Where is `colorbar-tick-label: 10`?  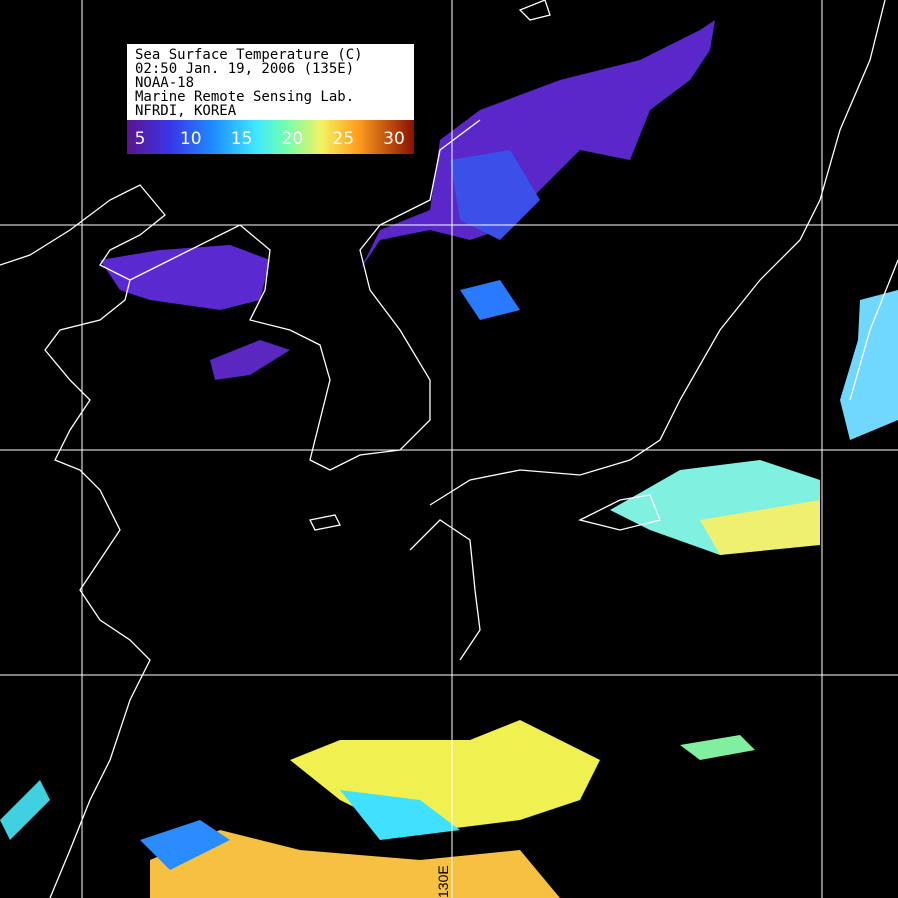 colorbar-tick-label: 10 is located at coordinates (191, 139).